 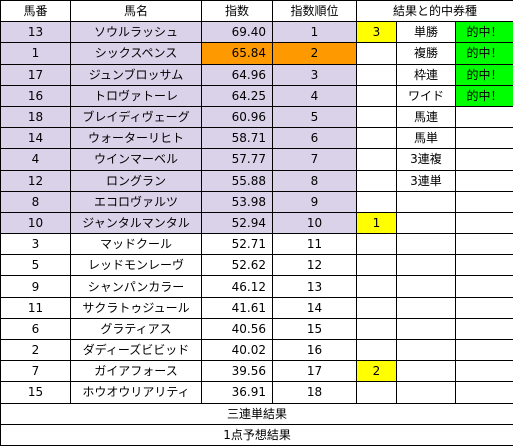 What do you see at coordinates (36, 371) in the screenshot?
I see `umaban-cell: 7` at bounding box center [36, 371].